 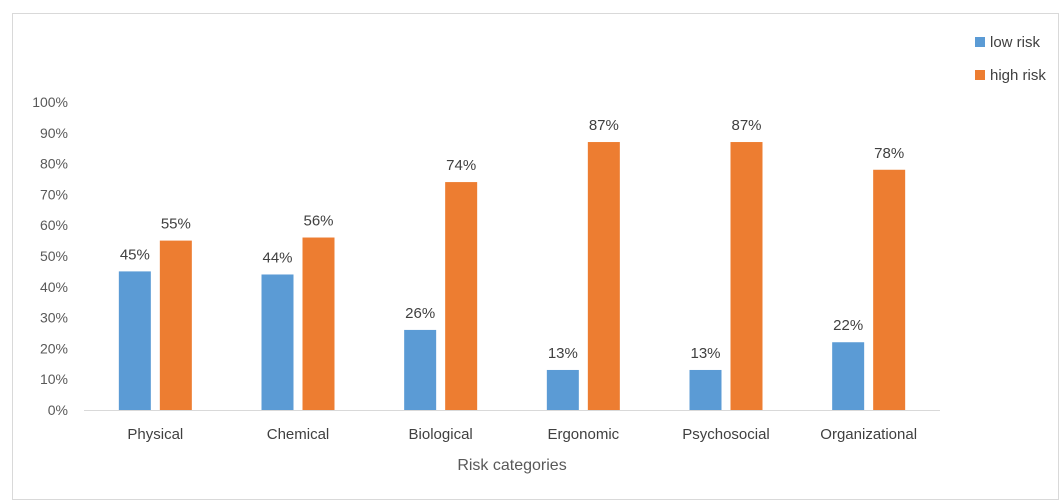 What do you see at coordinates (54, 256) in the screenshot?
I see `y-tick-label: 50%` at bounding box center [54, 256].